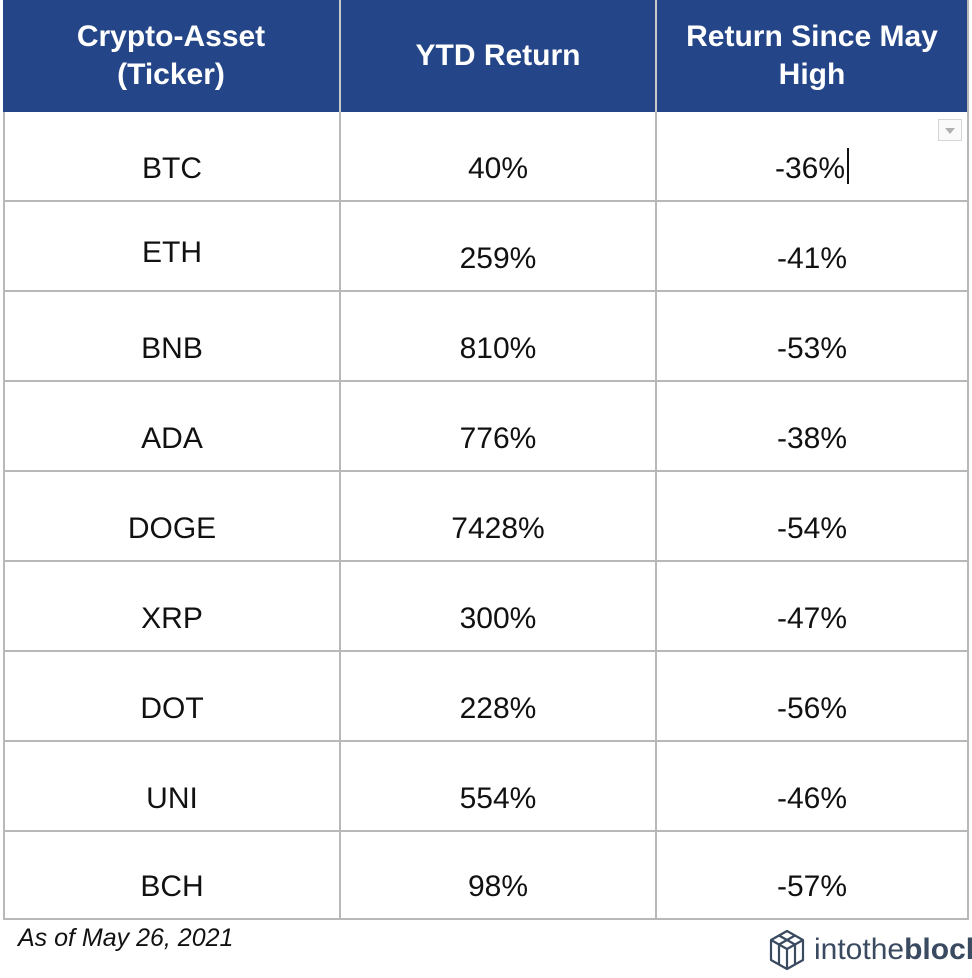 The width and height of the screenshot is (972, 978). What do you see at coordinates (497, 426) in the screenshot?
I see `ytd-cell: 776%` at bounding box center [497, 426].